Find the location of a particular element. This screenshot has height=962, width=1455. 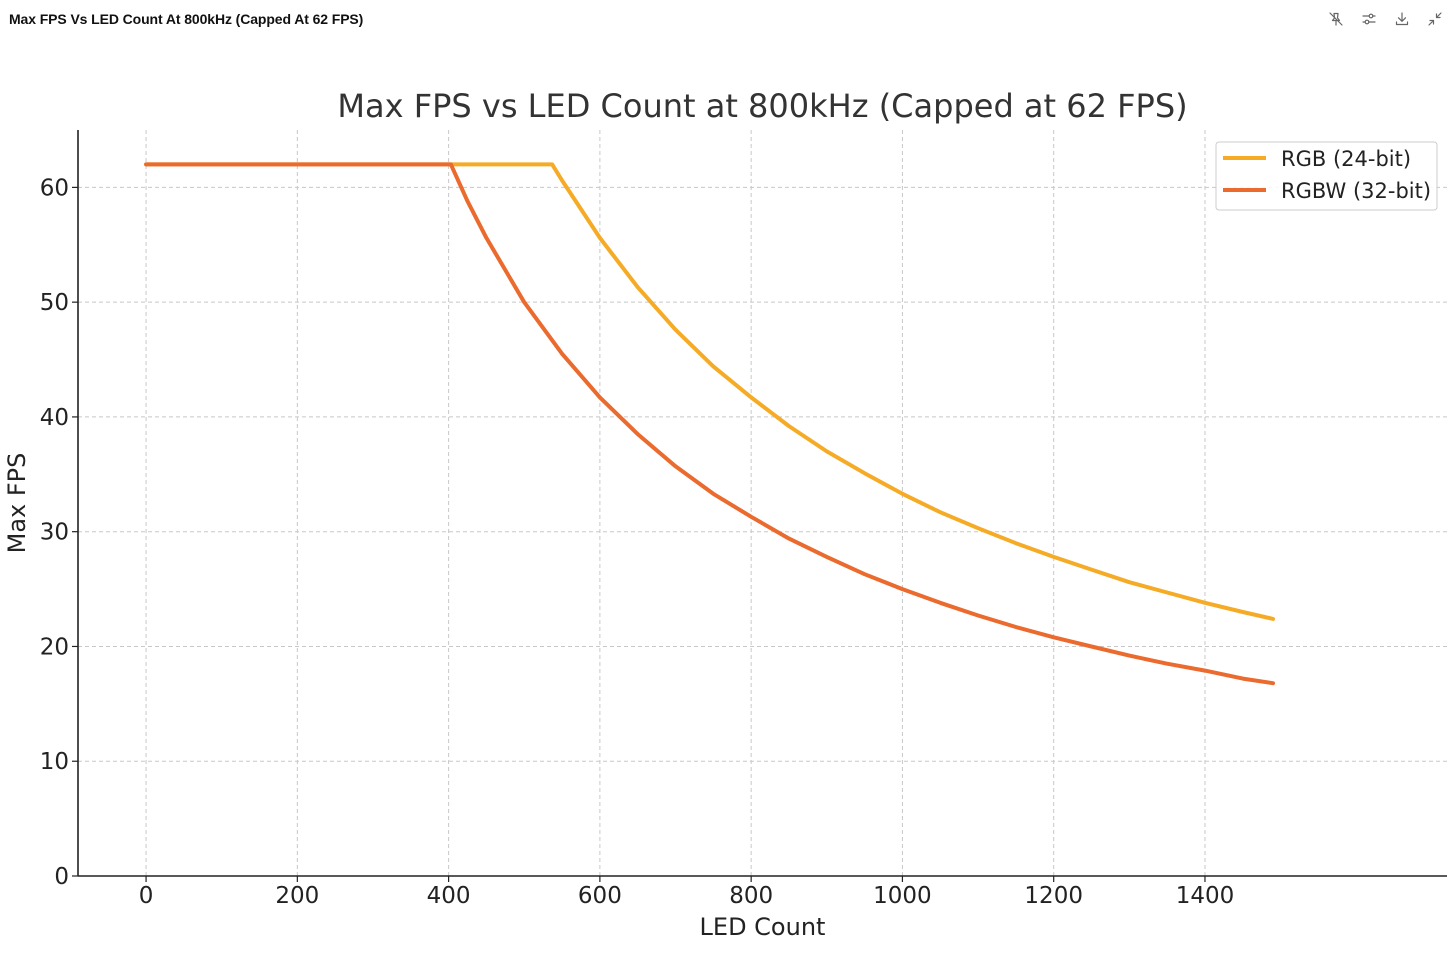

legend-label: RGB (24-bit) is located at coordinates (1346, 159).